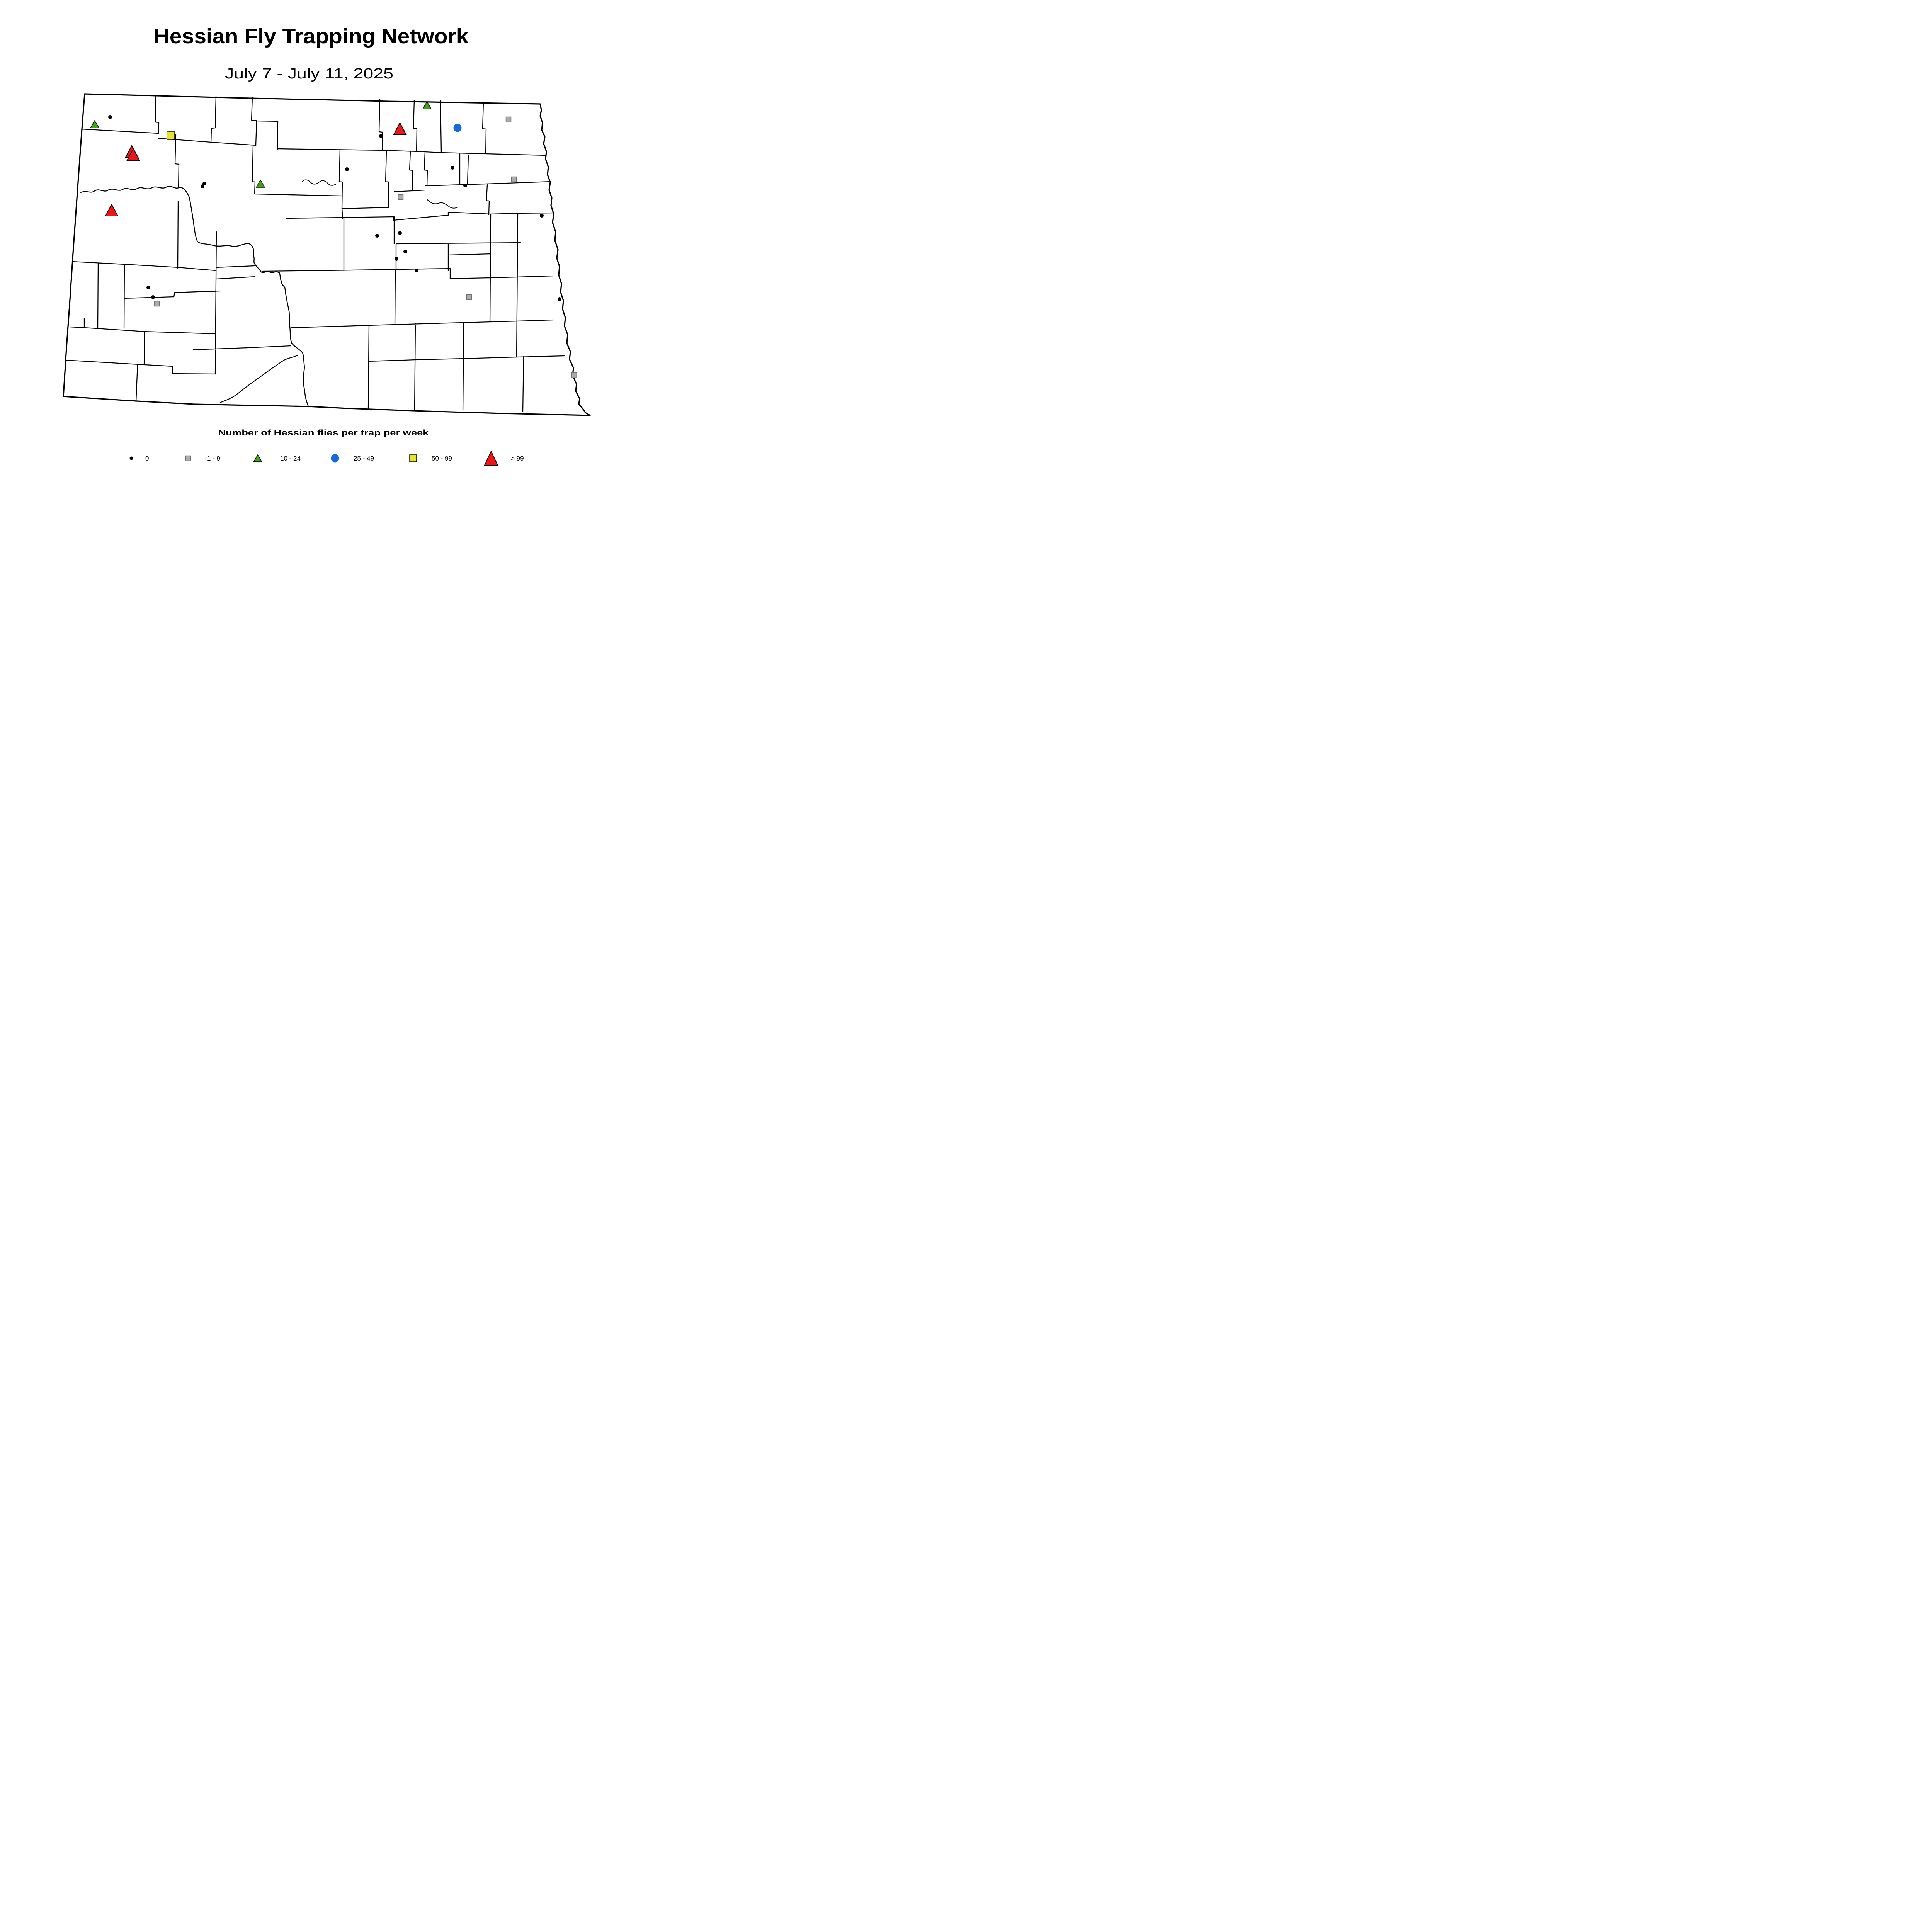 The height and width of the screenshot is (1932, 1932). I want to click on legend-label: 10 - 24, so click(291, 459).